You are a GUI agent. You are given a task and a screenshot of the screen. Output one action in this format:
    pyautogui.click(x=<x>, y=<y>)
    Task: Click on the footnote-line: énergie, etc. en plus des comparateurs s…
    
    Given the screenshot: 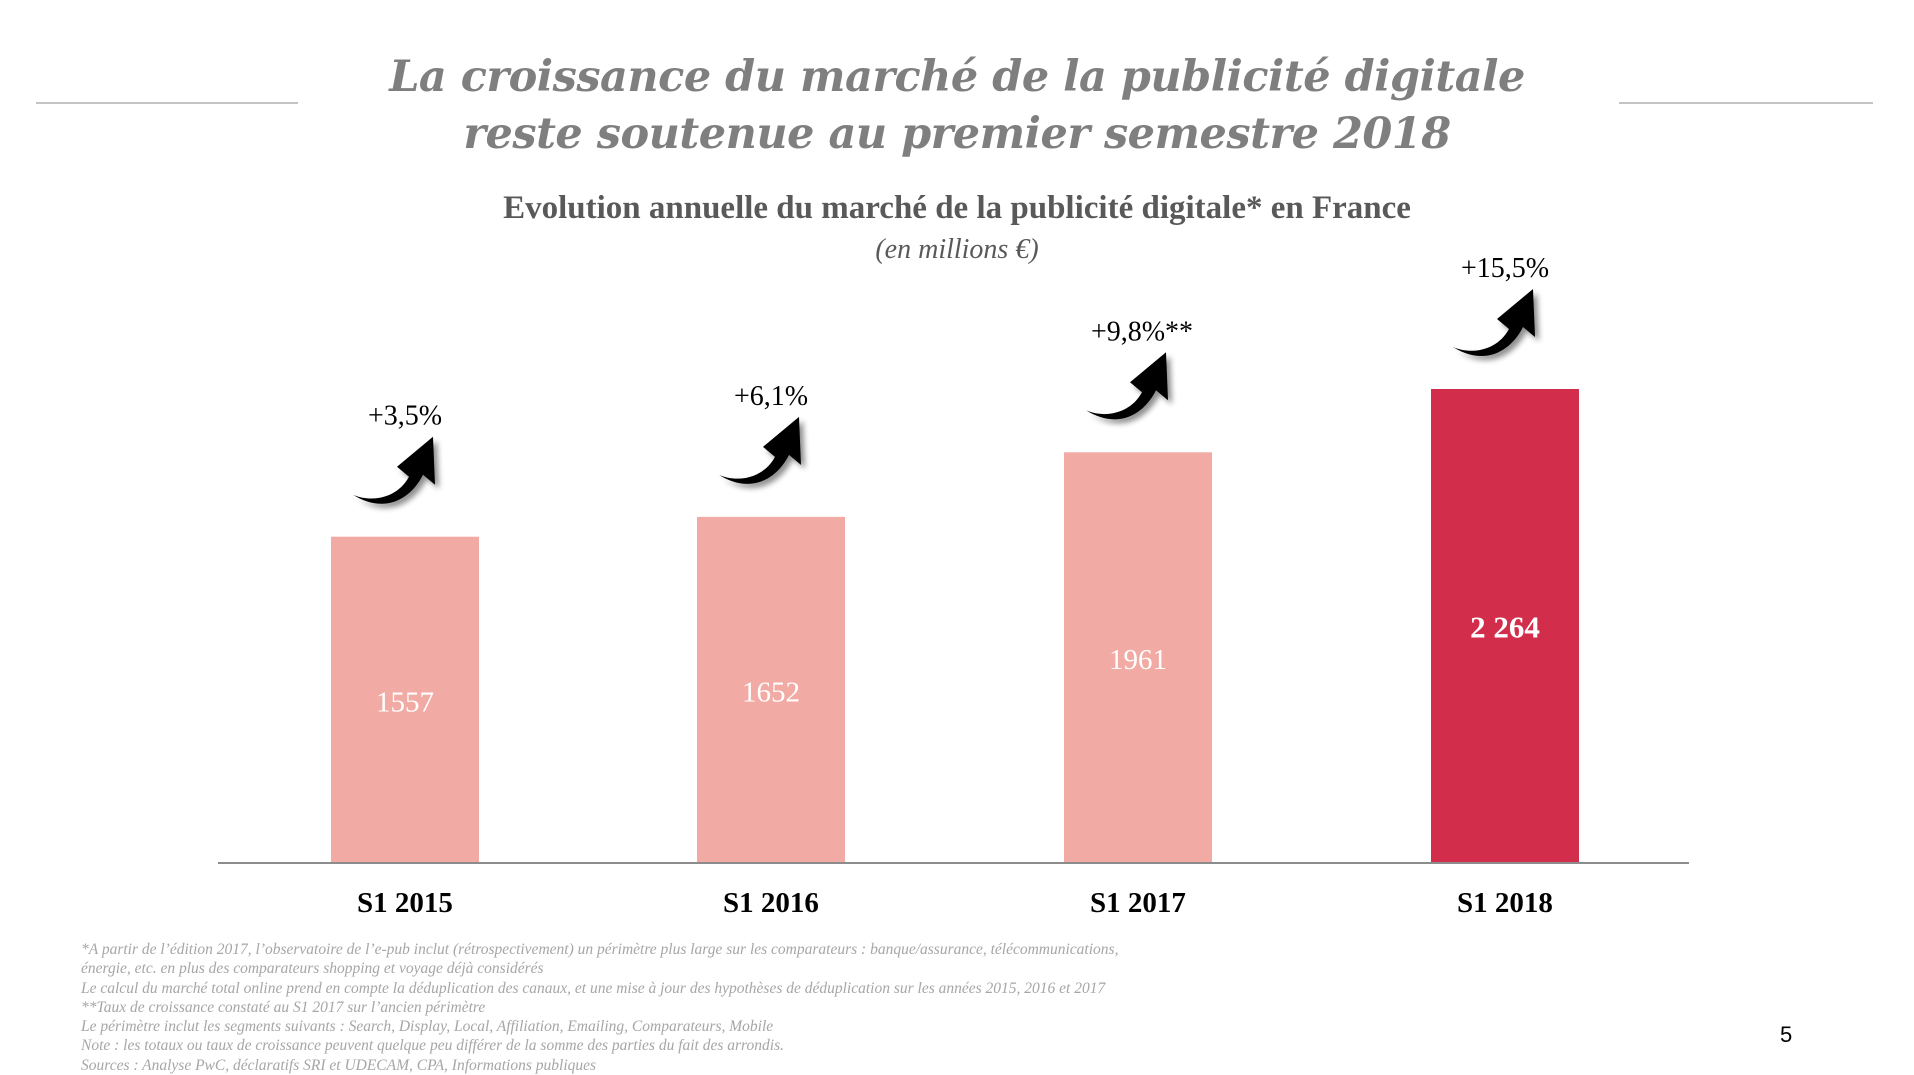 What is the action you would take?
    pyautogui.click(x=312, y=969)
    